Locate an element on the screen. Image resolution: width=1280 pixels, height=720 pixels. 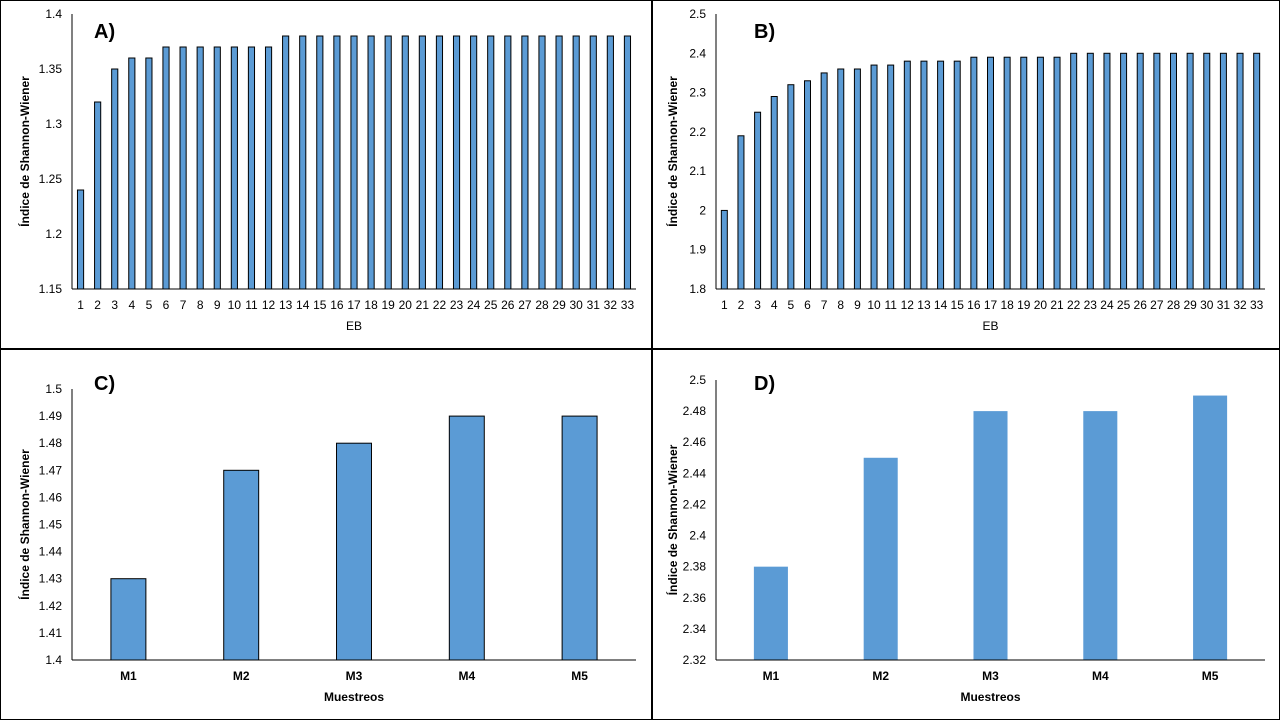
y-tick-label: 1.45 is located at coordinates (51, 525).